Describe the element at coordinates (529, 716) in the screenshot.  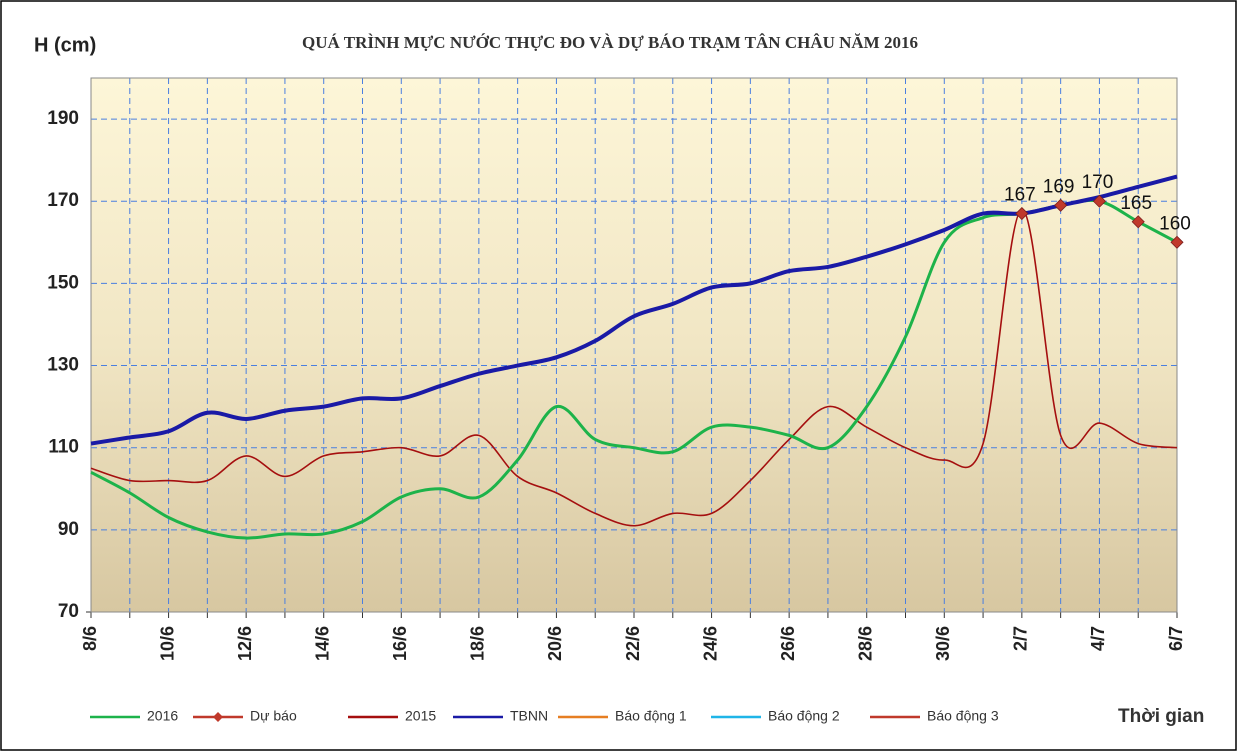
I see `legend-label: TBNN` at that location.